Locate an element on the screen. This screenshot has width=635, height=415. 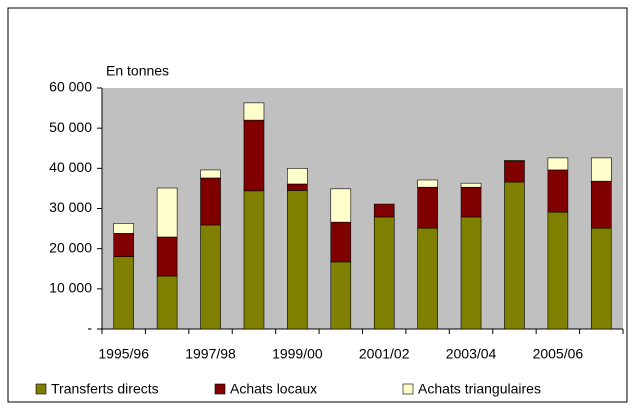
y-tick-label: 60 000 is located at coordinates (70, 87).